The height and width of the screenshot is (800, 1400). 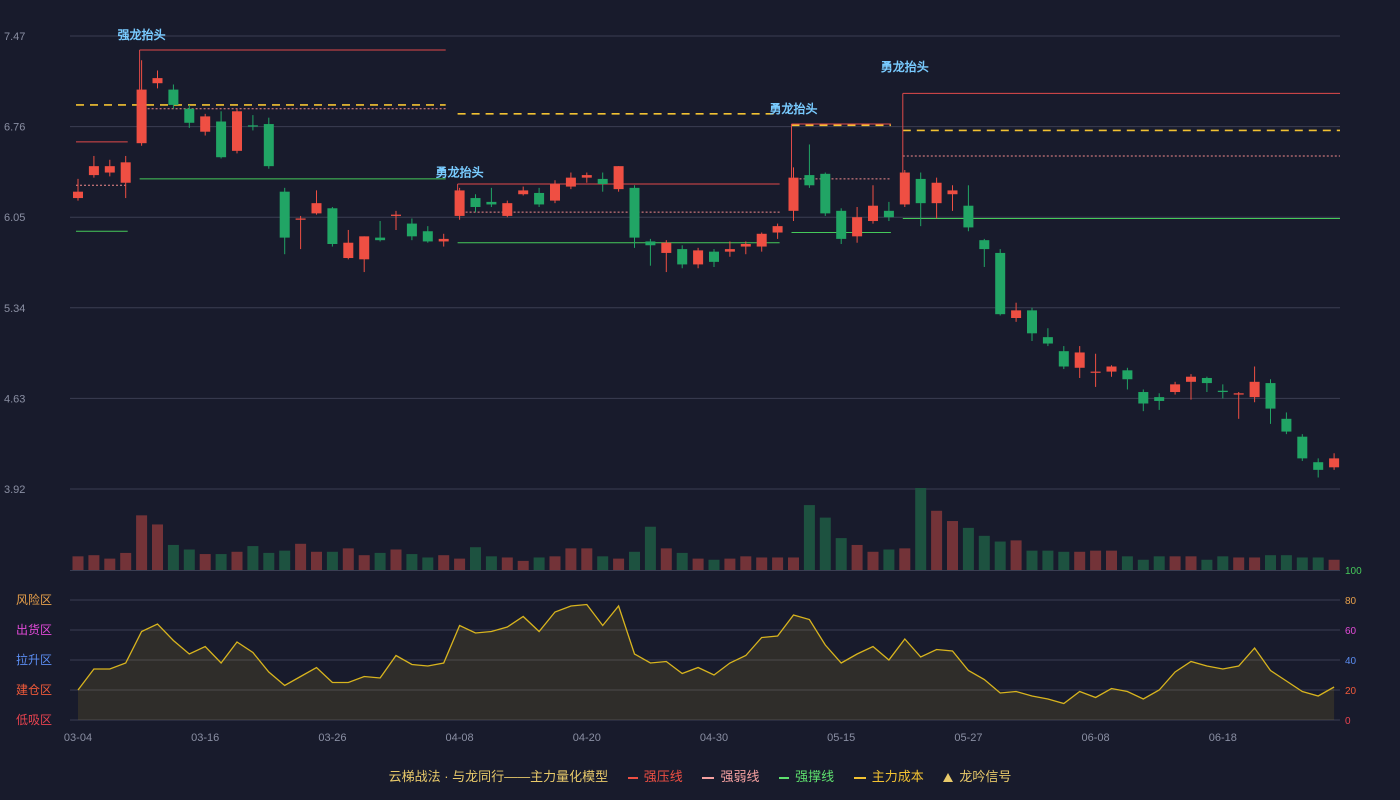 What do you see at coordinates (14, 37) in the screenshot?
I see `y-tick-label: 7.47` at bounding box center [14, 37].